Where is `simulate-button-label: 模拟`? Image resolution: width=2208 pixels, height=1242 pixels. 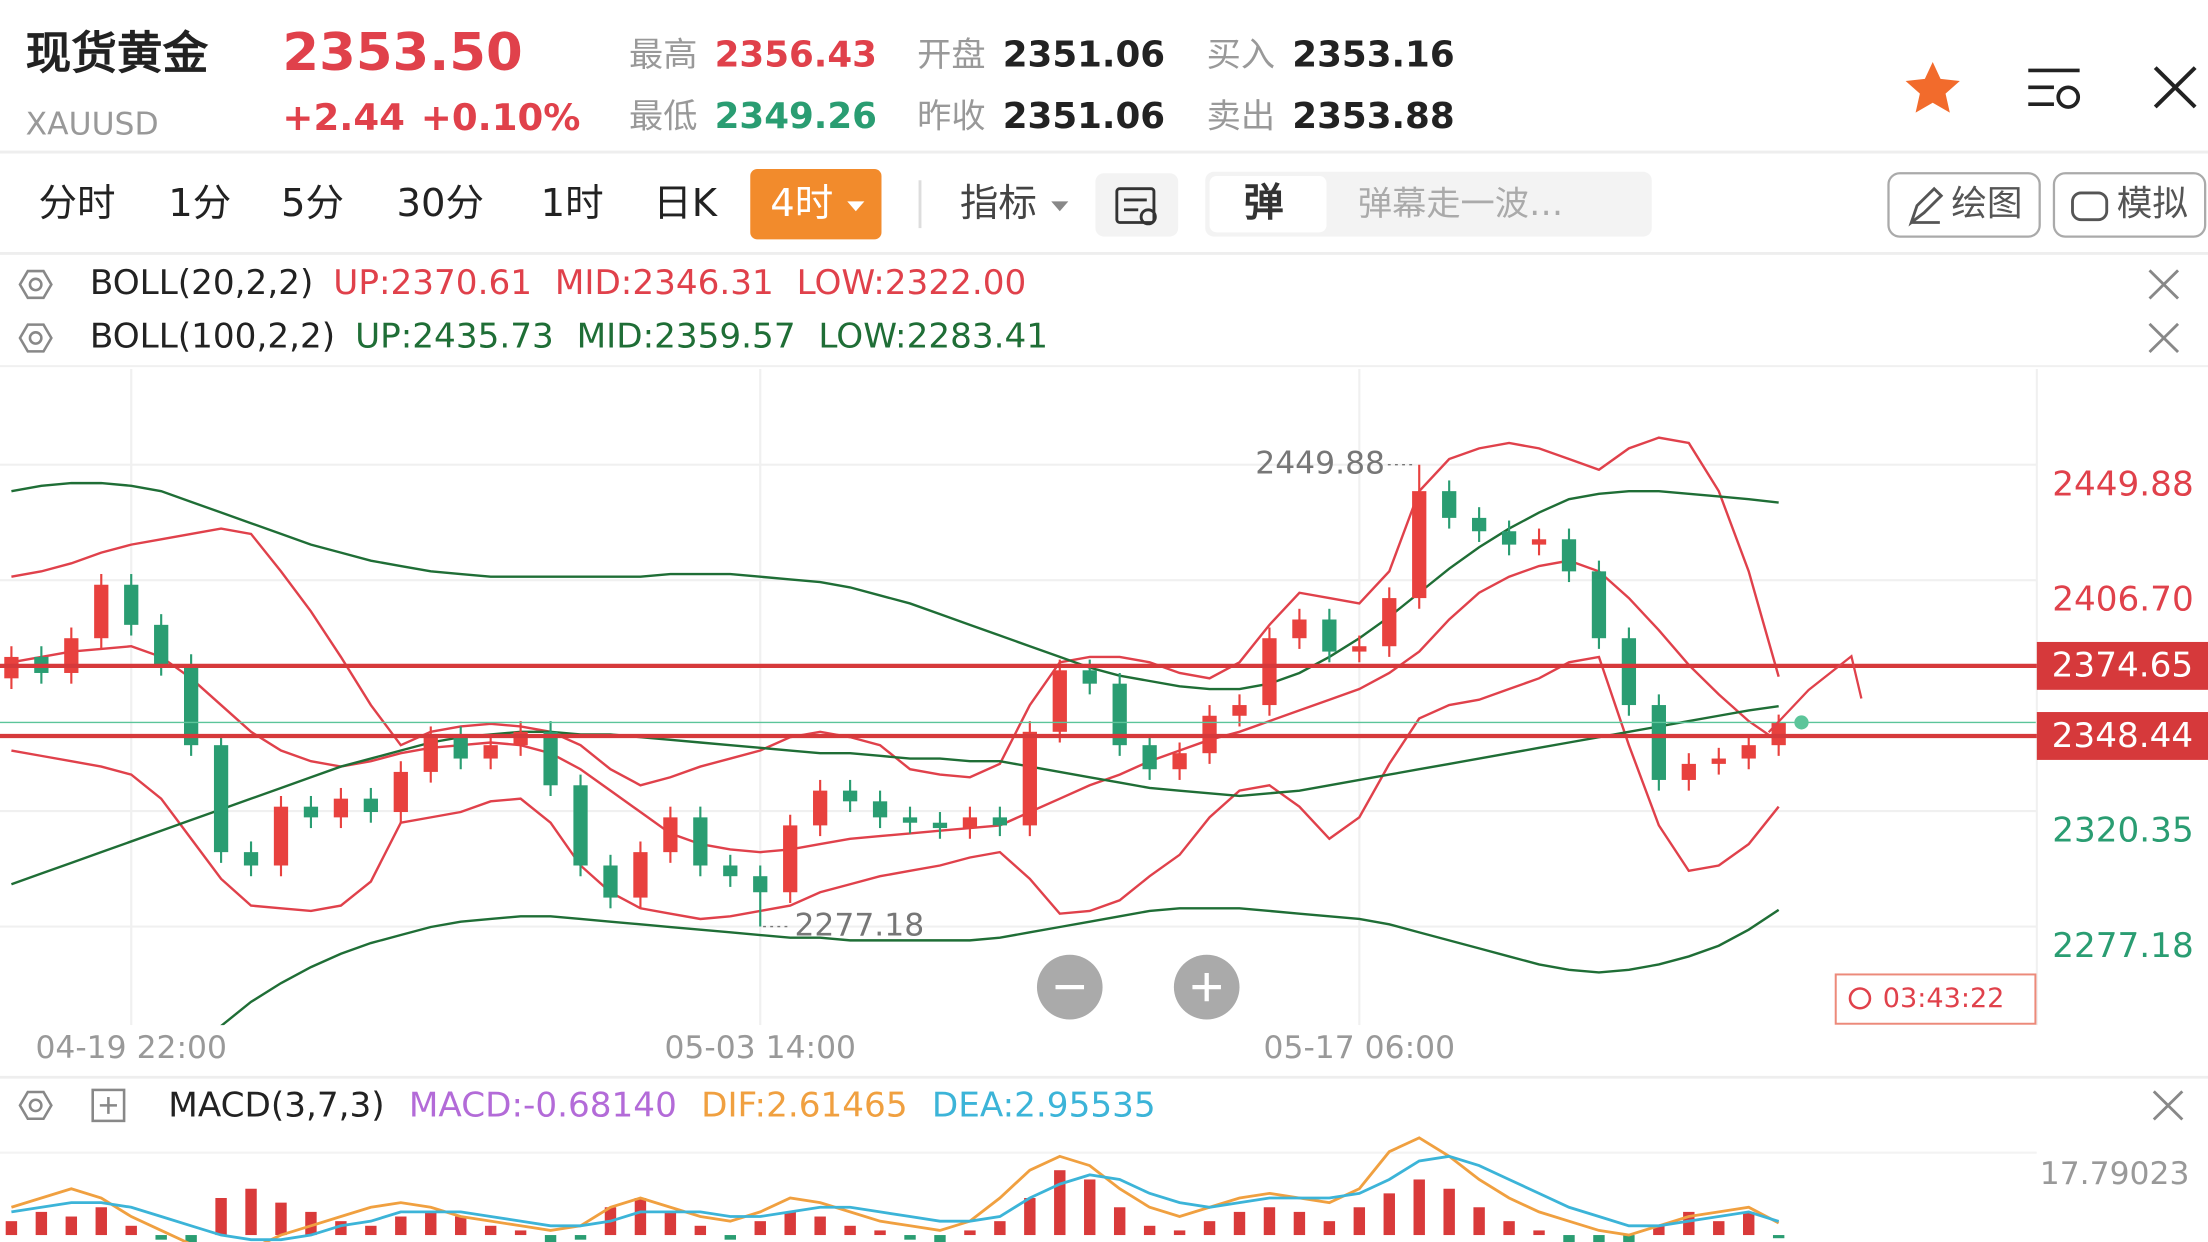
simulate-button-label: 模拟 is located at coordinates (2152, 204).